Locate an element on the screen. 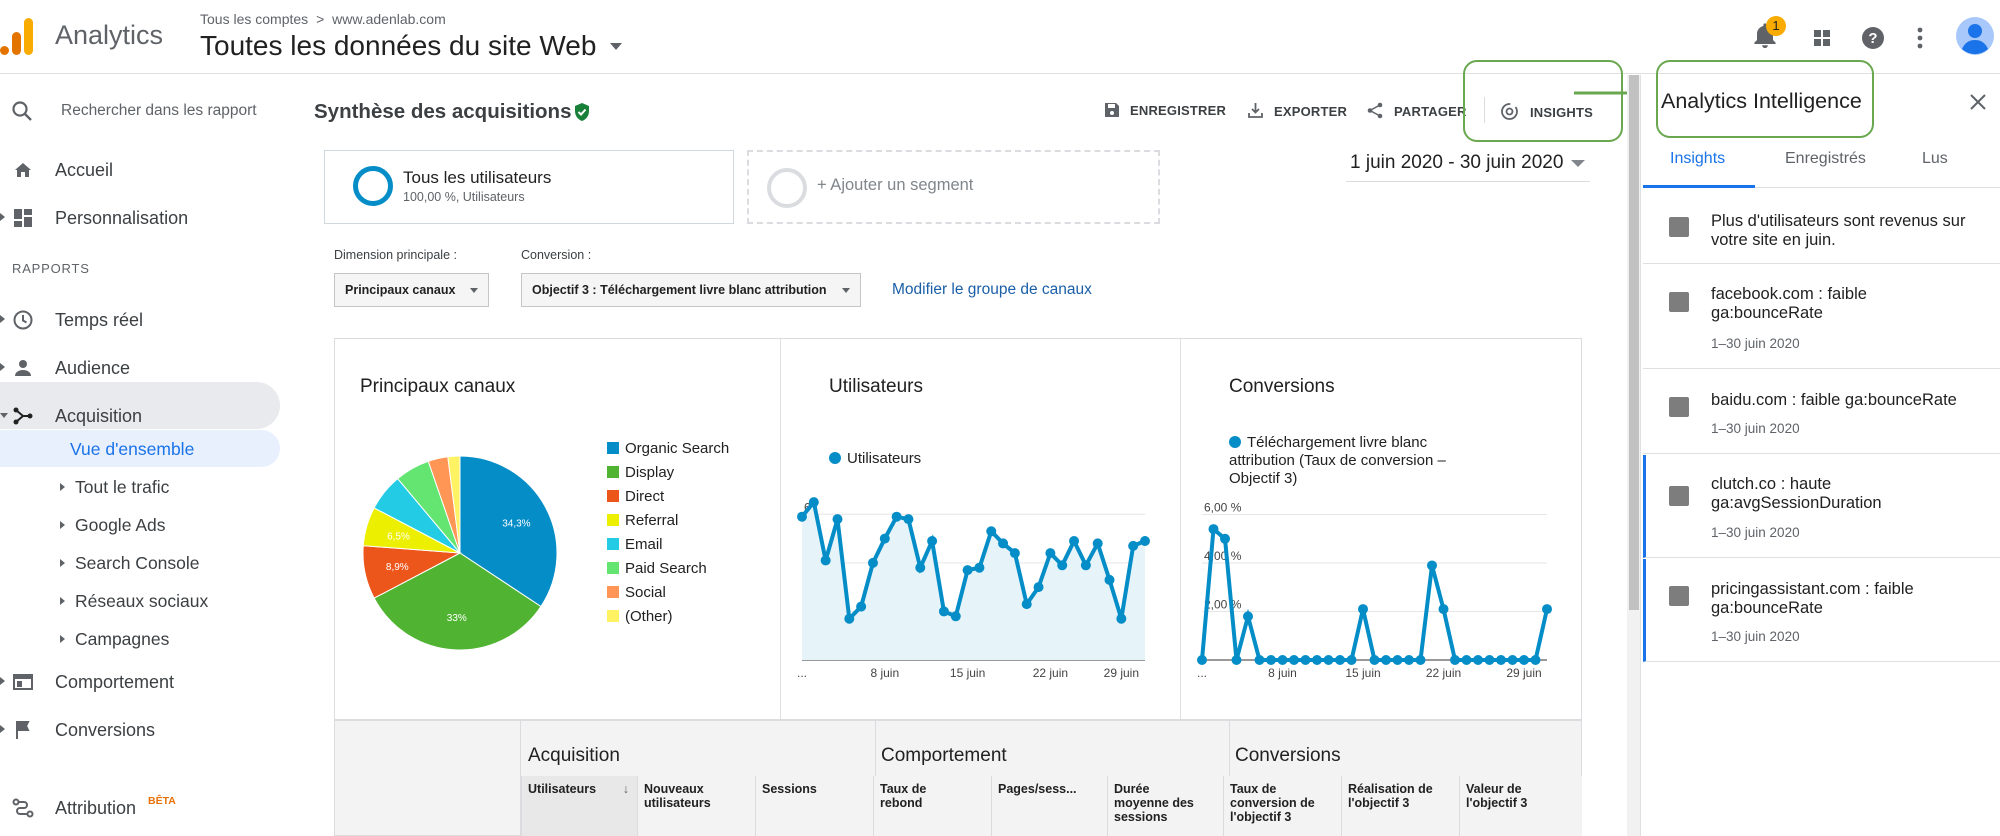 This screenshot has width=2000, height=836. view-selector: Toutes les données du site Web is located at coordinates (411, 46).